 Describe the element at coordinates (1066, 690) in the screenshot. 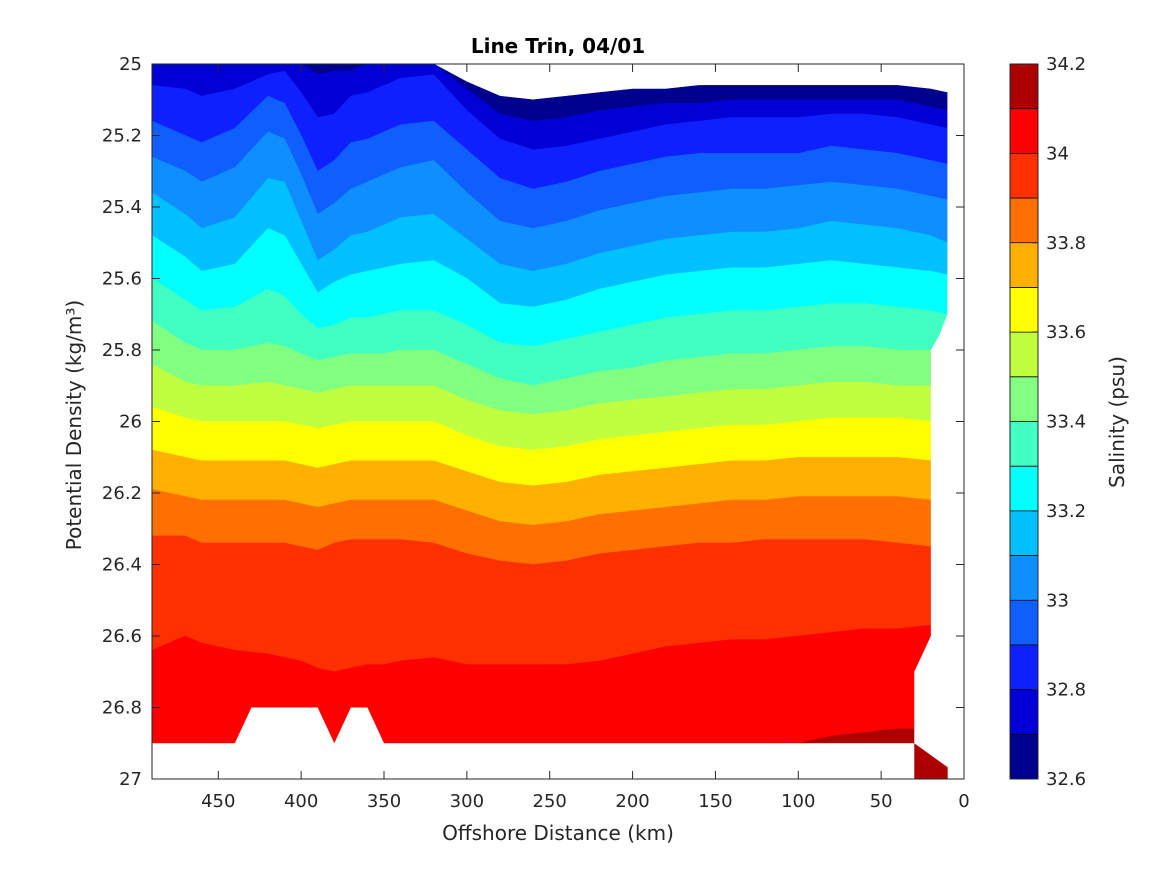

I see `colorbar-tick-label: 32.8` at that location.